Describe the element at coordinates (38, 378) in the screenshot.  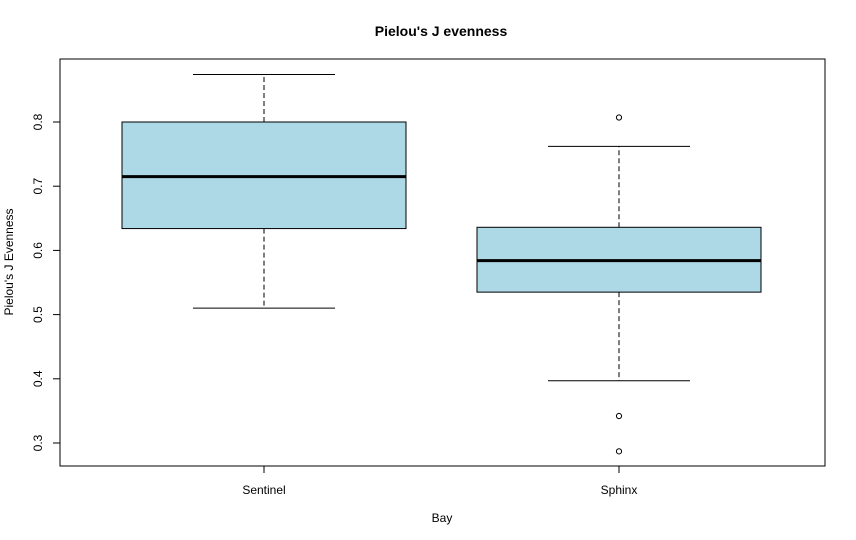
I see `y-tick-label: 0.4` at that location.